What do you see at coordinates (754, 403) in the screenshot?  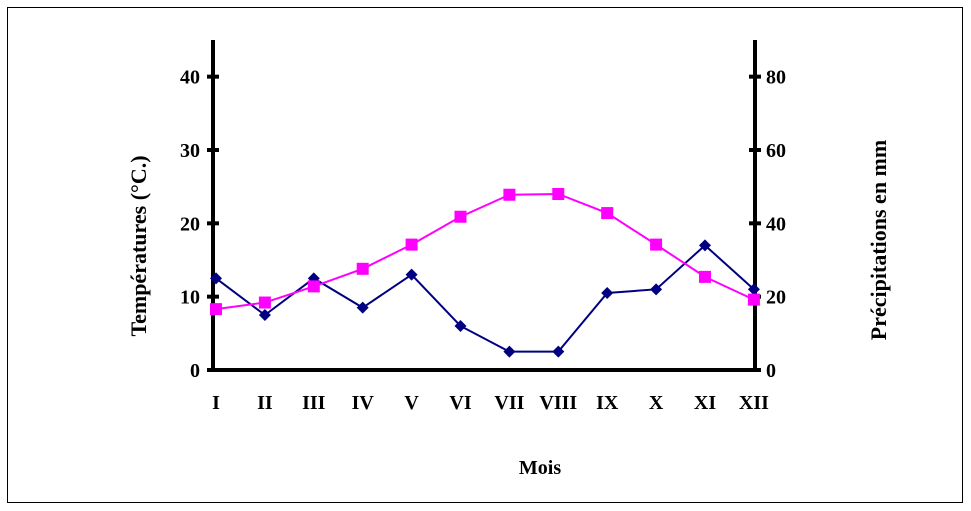 I see `x-tick-label: XII` at bounding box center [754, 403].